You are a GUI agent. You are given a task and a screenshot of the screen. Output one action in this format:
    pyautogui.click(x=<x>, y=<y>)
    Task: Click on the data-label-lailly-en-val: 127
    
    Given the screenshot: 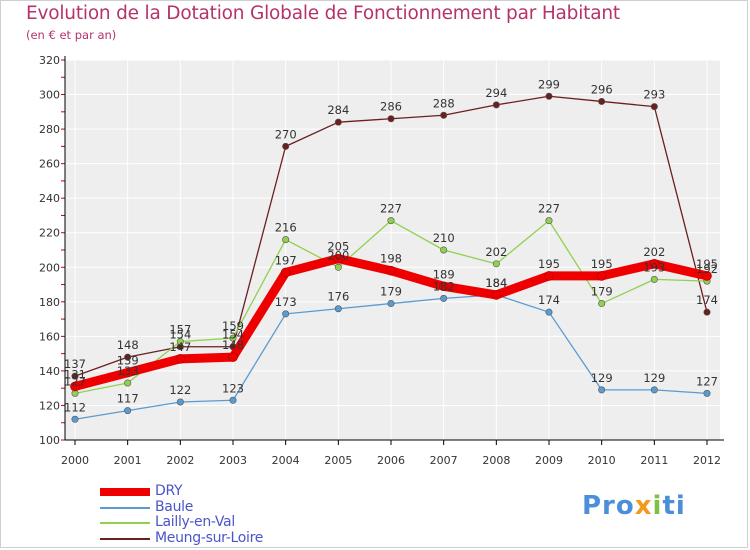 What is the action you would take?
    pyautogui.click(x=75, y=381)
    